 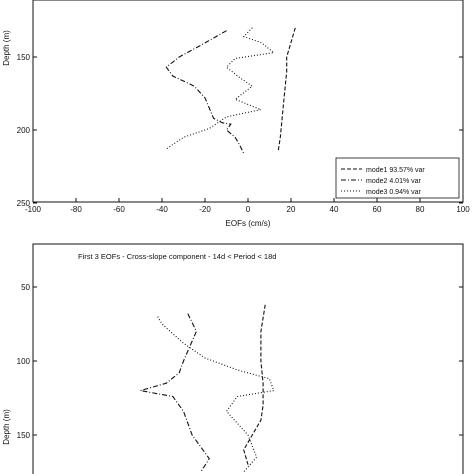 What do you see at coordinates (395, 170) in the screenshot?
I see `legend-mode1-label: mode1 93.57% var` at bounding box center [395, 170].